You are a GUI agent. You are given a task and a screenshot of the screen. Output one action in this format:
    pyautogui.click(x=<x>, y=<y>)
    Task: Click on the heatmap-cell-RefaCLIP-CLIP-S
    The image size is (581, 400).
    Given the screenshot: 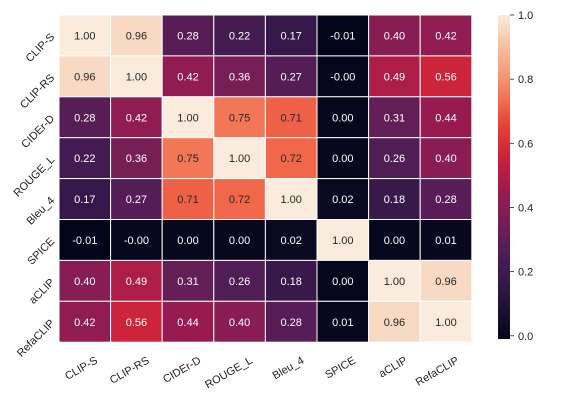 What is the action you would take?
    pyautogui.click(x=85, y=321)
    